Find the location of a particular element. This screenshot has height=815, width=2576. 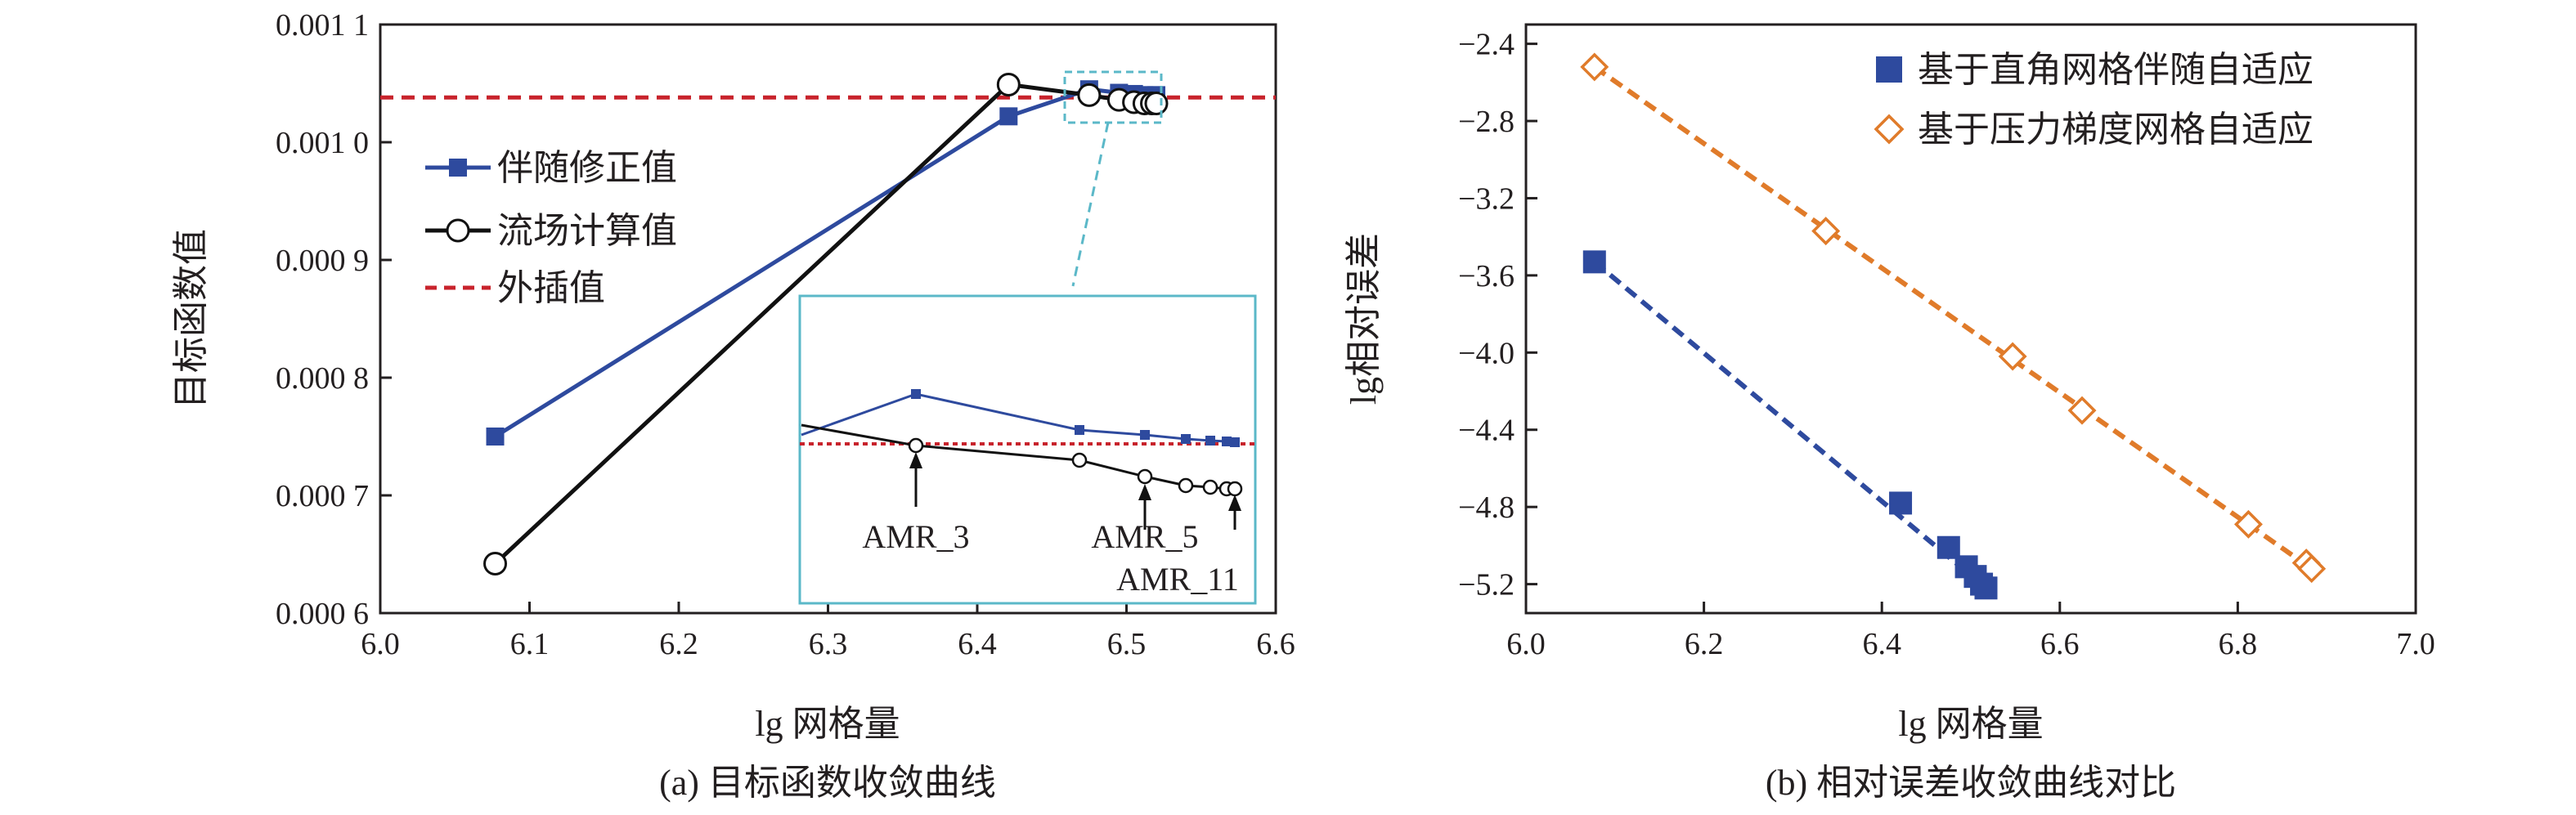

panel-b-caption: (b) 相对误差收敛曲线对比 is located at coordinates (1971, 783).